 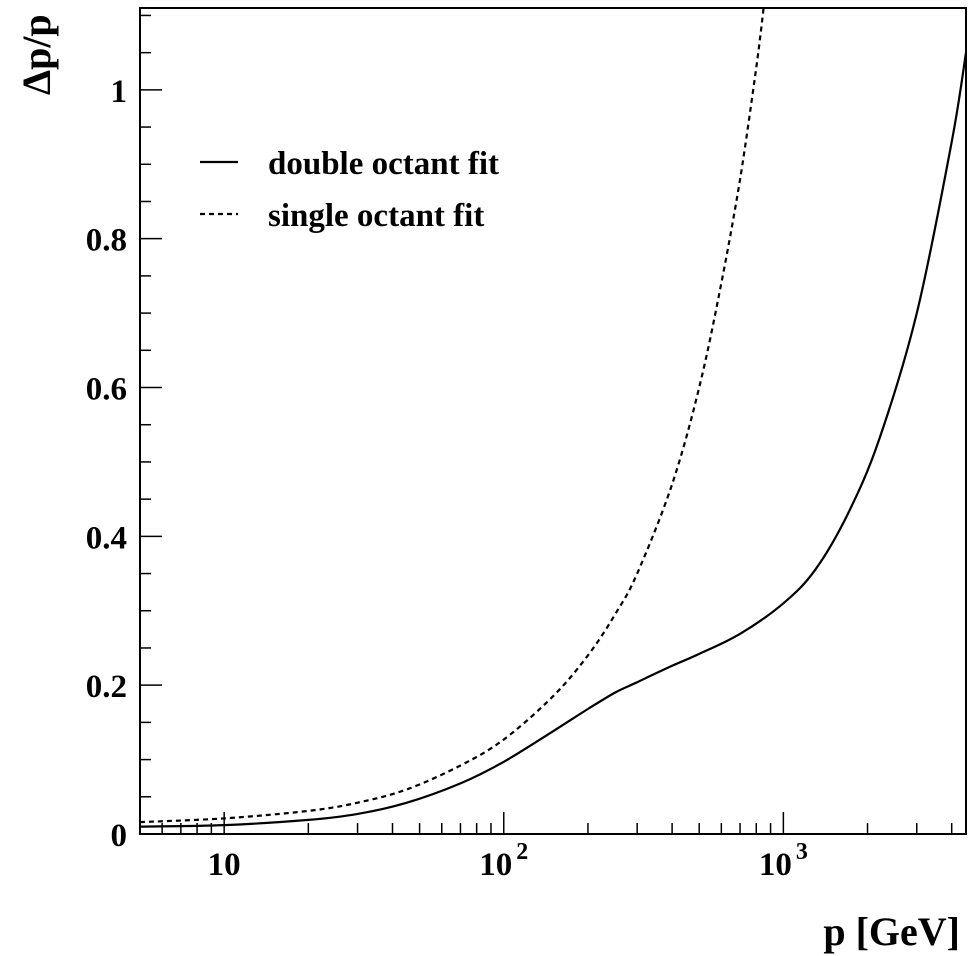 I want to click on x-minor-ticks, so click(x=546, y=823).